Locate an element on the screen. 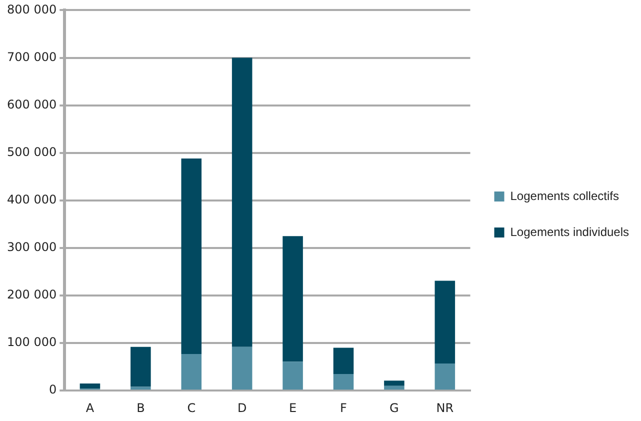 The height and width of the screenshot is (421, 641). legend-label: Logements collectifs is located at coordinates (564, 195).